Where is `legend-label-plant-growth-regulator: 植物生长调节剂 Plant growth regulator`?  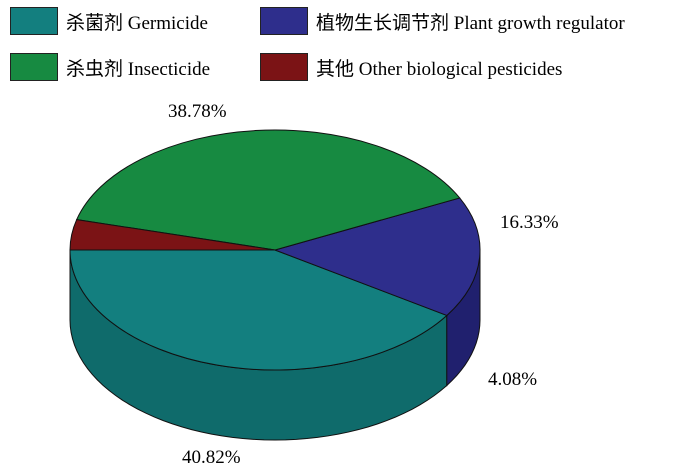 legend-label-plant-growth-regulator: 植物生长调节剂 Plant growth regulator is located at coordinates (470, 23).